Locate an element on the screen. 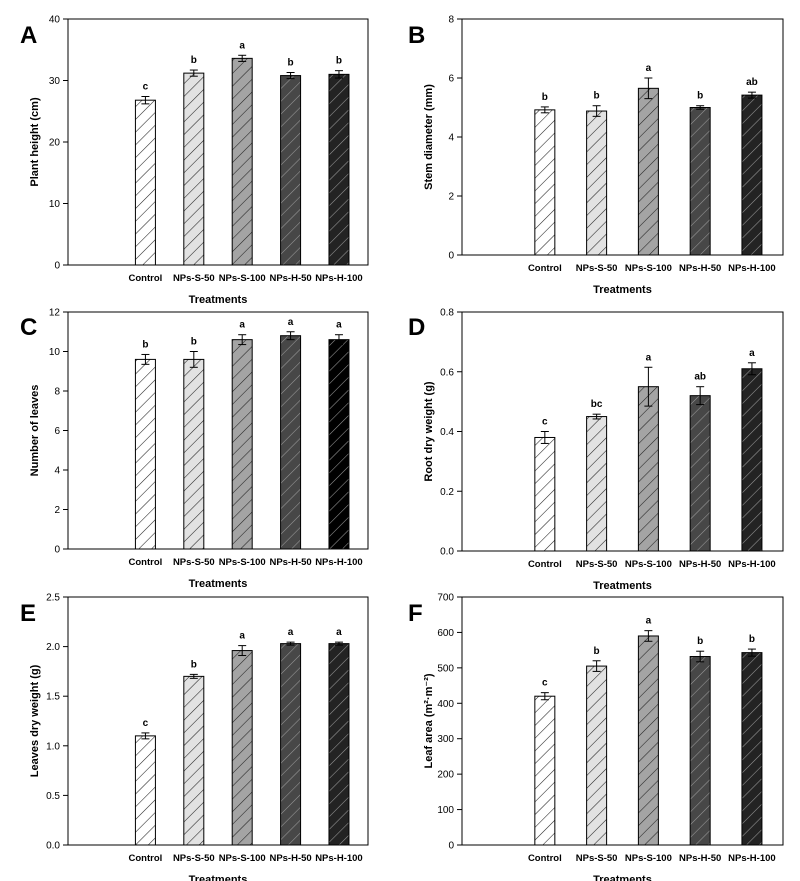 The width and height of the screenshot is (800, 881). y-tick-label: 700 is located at coordinates (445, 598).